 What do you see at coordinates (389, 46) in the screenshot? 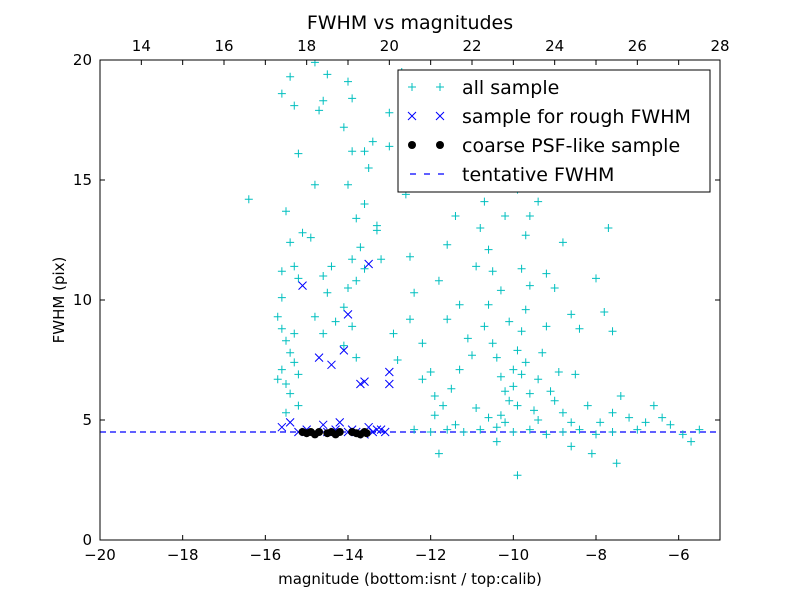
I see `top-x-tick-label: 20` at bounding box center [389, 46].